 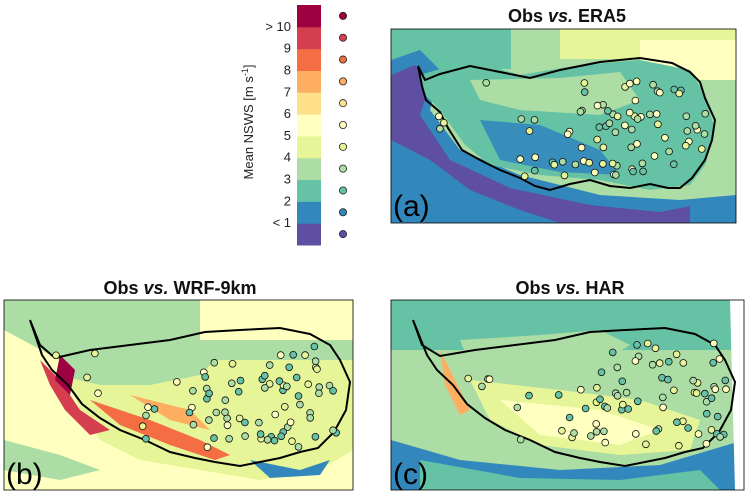 I want to click on colorbar-tick-label: 7, so click(x=287, y=91).